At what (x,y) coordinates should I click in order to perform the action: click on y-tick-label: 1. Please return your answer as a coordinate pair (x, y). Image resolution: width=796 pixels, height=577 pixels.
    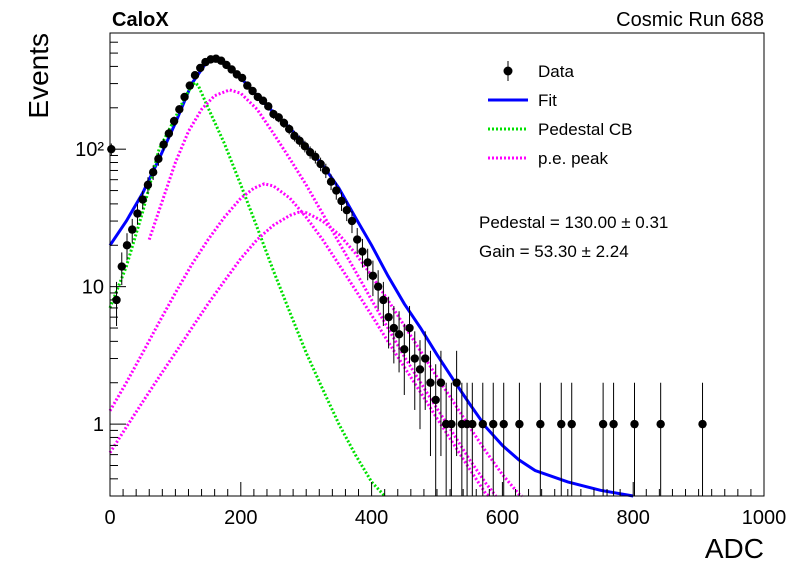
    Looking at the image, I should click on (98, 425).